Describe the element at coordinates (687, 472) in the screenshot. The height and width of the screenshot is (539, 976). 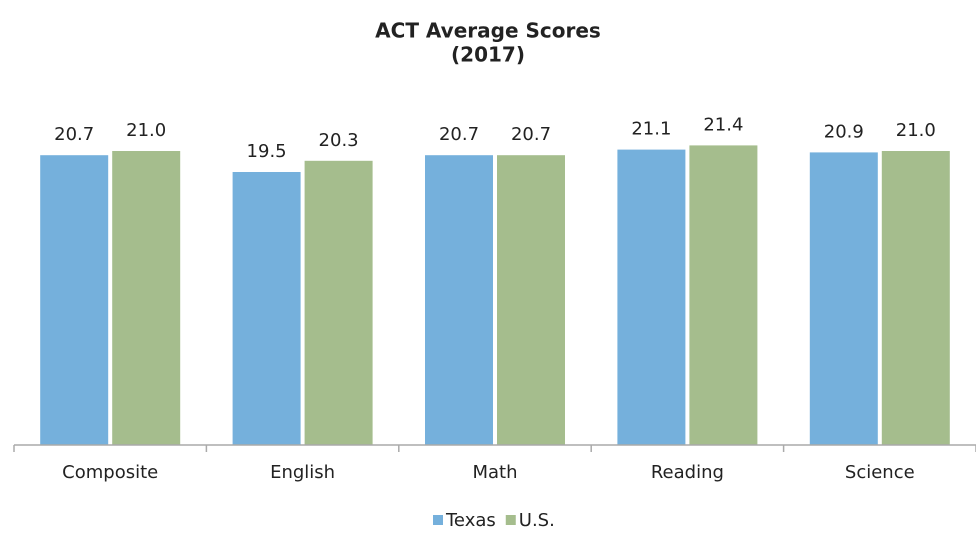
I see `x-tick-label: Reading` at that location.